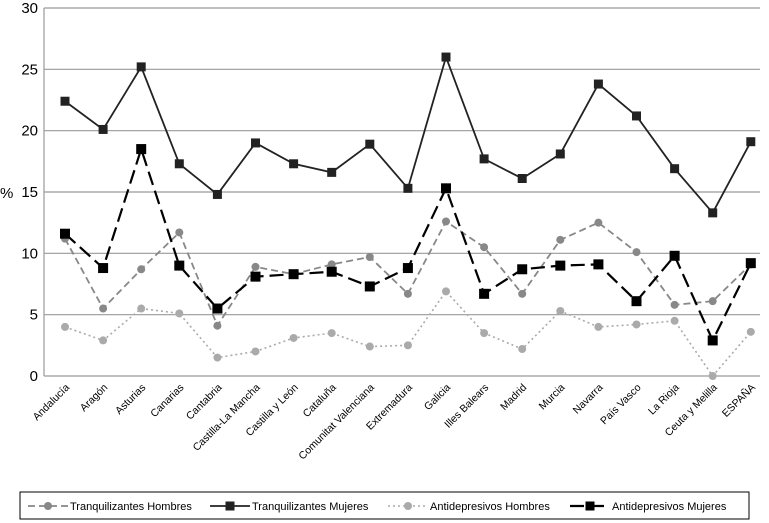  Describe the element at coordinates (289, 507) in the screenshot. I see `legend-item: Tranquilizantes Mujeres` at that location.